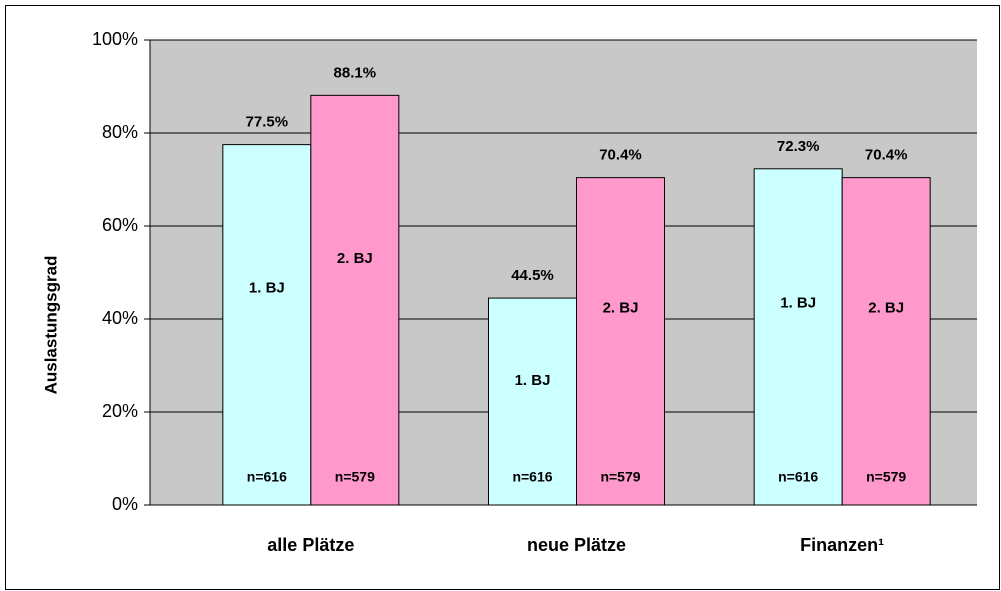  What do you see at coordinates (50, 325) in the screenshot?
I see `y-axis-title: Auslastungsgrad` at bounding box center [50, 325].